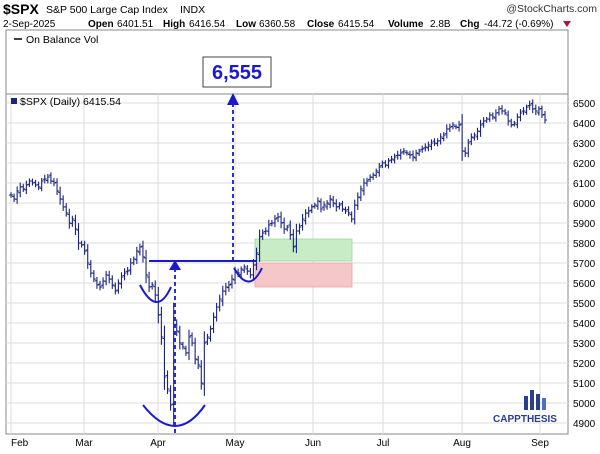  Describe the element at coordinates (174, 415) in the screenshot. I see `head-arc` at that location.